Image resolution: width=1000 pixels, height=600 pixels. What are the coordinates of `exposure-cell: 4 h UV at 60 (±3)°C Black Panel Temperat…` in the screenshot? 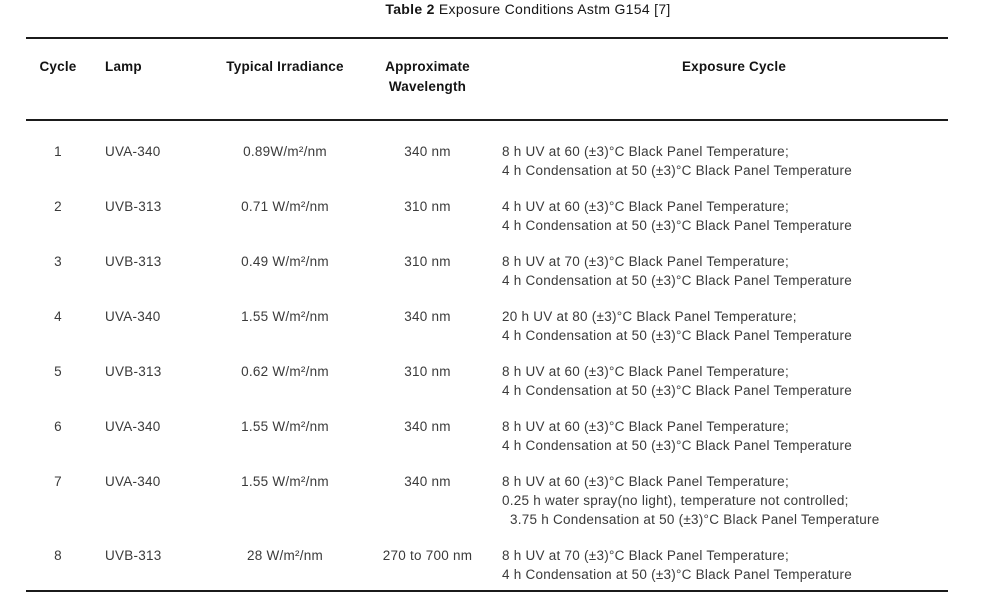 It's located at (716, 216).